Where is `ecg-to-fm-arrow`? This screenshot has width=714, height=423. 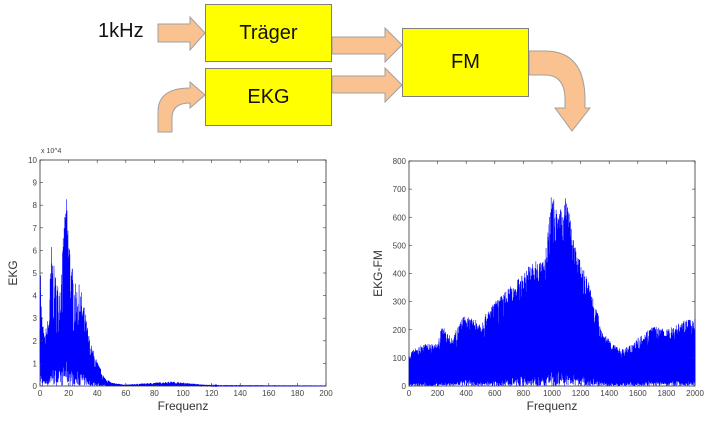 ecg-to-fm-arrow is located at coordinates (367, 85).